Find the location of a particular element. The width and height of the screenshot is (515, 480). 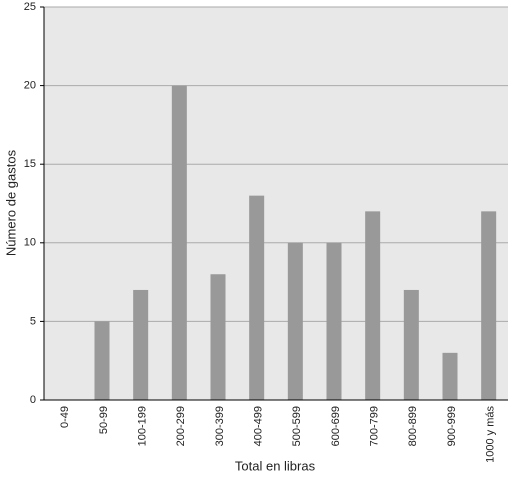

x-tick-label: 200-299 is located at coordinates (181, 426).